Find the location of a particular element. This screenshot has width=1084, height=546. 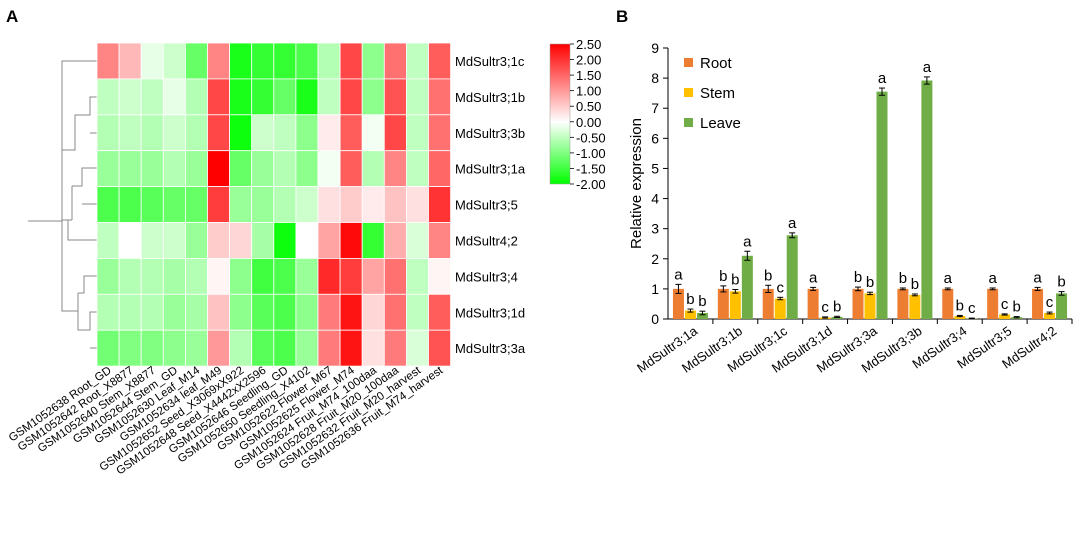

colorbar-tick-label: -1.50 is located at coordinates (591, 168).